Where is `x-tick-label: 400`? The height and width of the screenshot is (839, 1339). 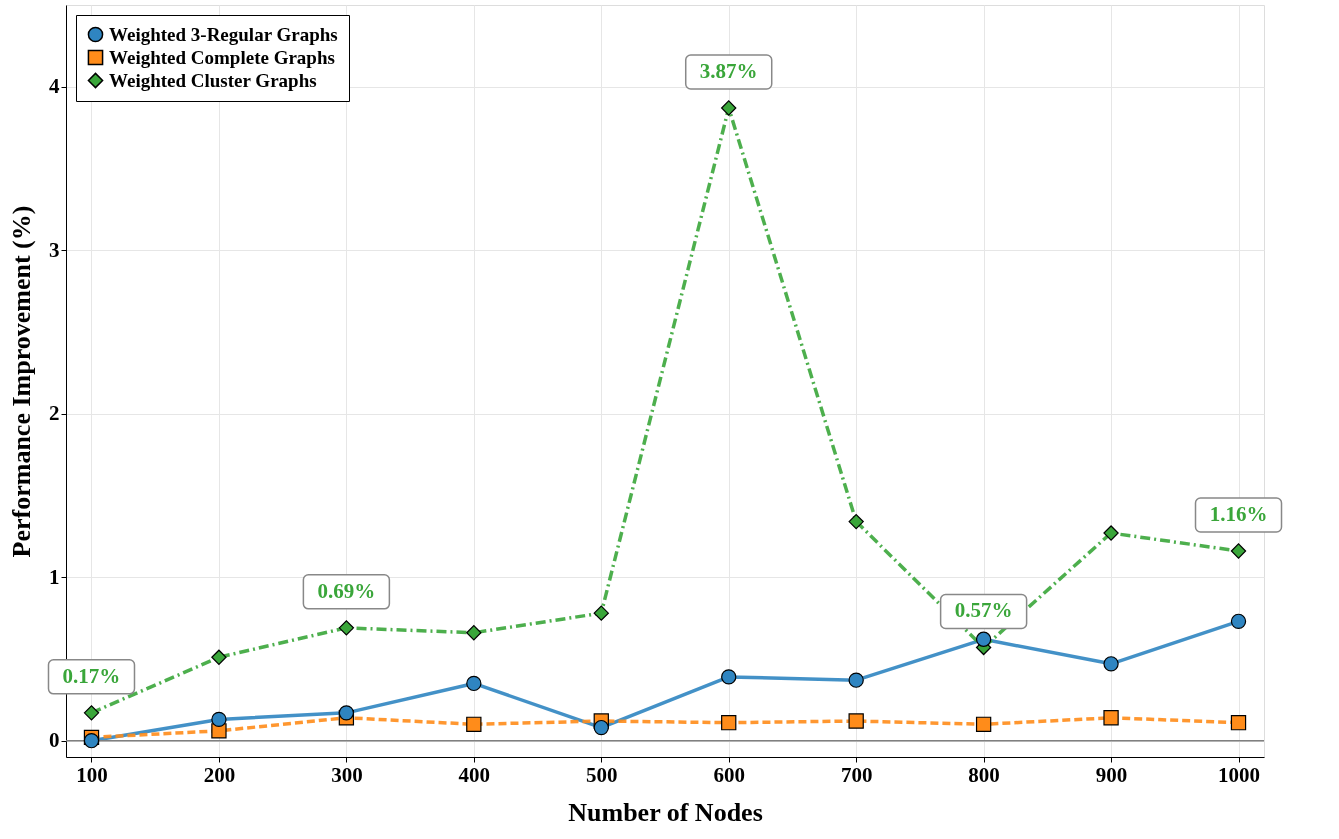 x-tick-label: 400 is located at coordinates (474, 774).